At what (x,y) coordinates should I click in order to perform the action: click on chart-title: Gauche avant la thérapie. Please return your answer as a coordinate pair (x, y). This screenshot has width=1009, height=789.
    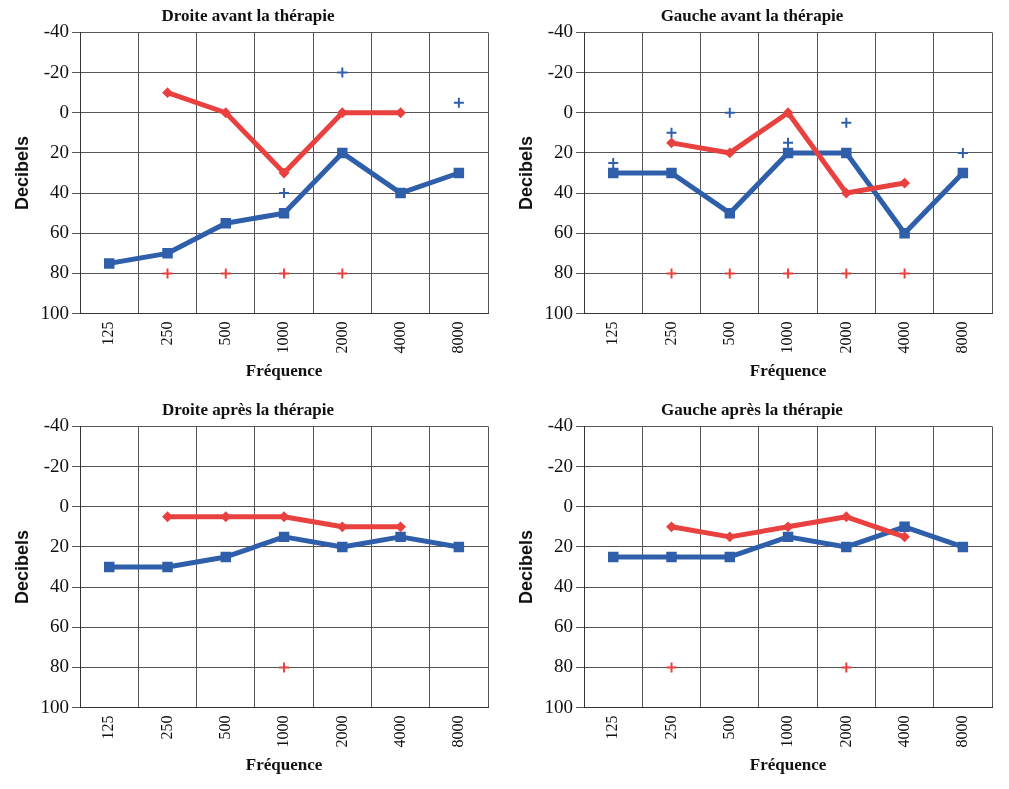
    Looking at the image, I should click on (752, 15).